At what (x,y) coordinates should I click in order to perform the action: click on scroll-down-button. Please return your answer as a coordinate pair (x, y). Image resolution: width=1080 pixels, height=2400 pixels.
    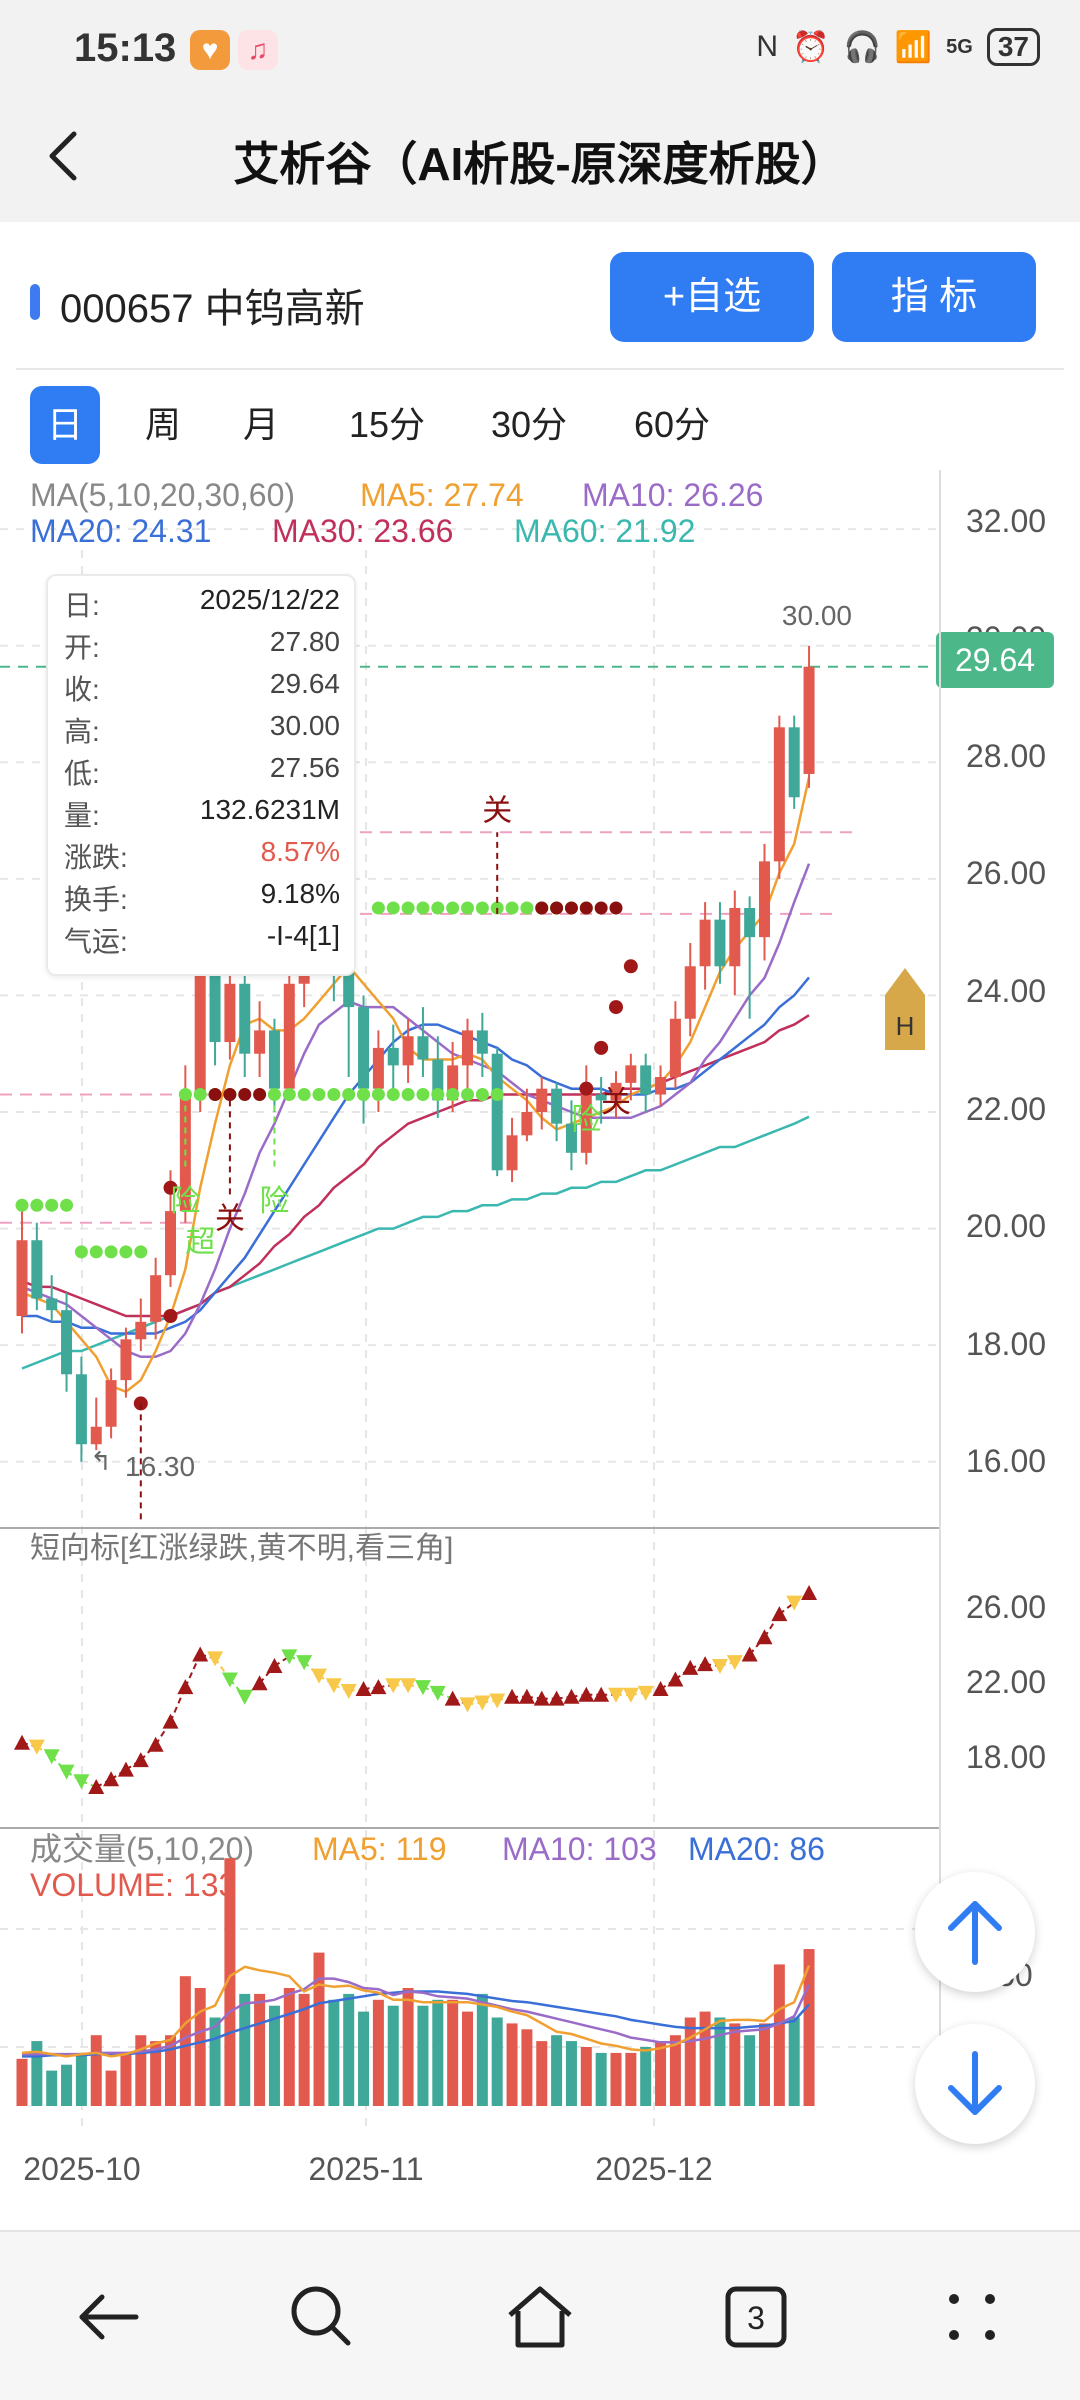
    Looking at the image, I should click on (975, 2084).